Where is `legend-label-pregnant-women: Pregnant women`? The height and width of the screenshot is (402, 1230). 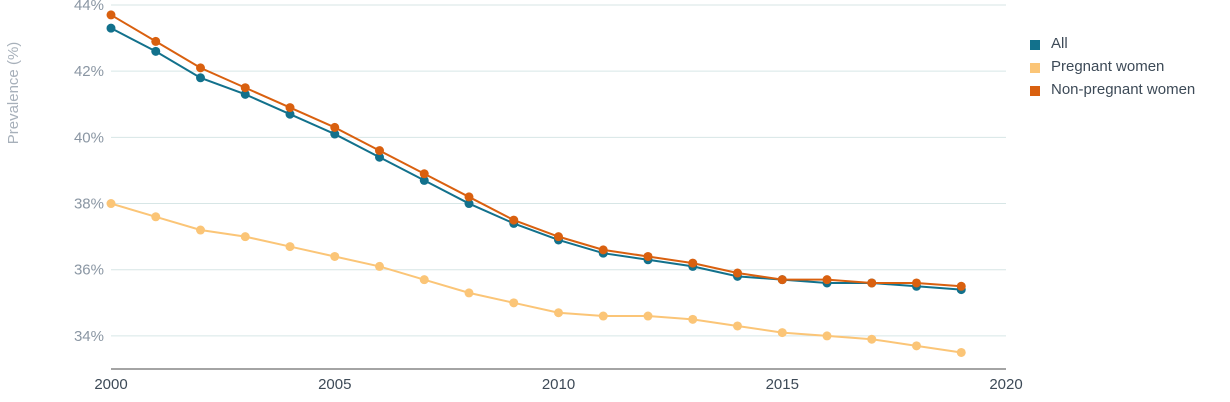
legend-label-pregnant-women: Pregnant women is located at coordinates (1108, 66).